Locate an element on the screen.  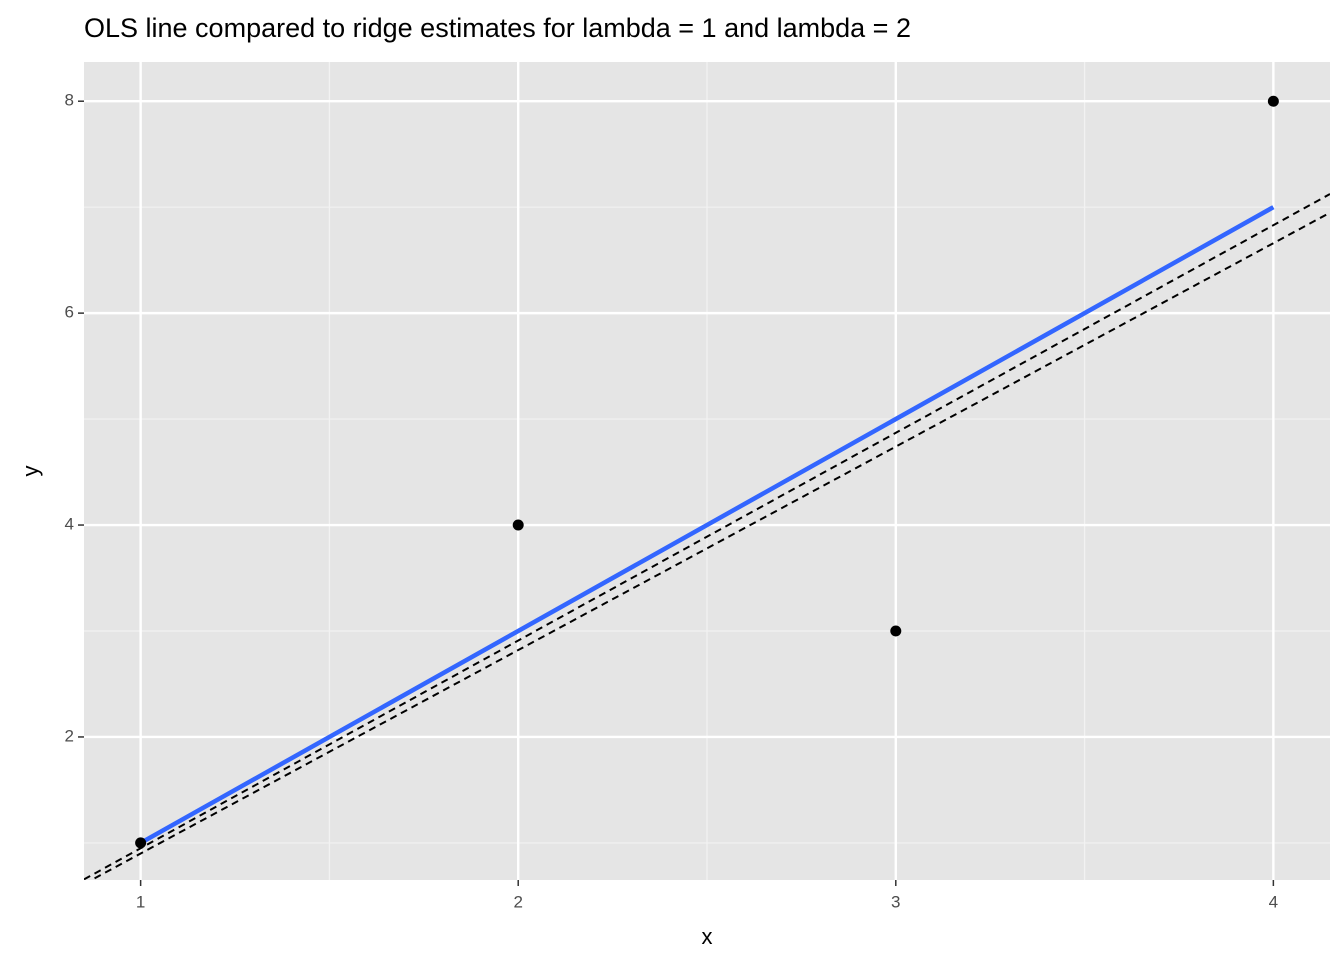
x-tick-label: 1 is located at coordinates (140, 901).